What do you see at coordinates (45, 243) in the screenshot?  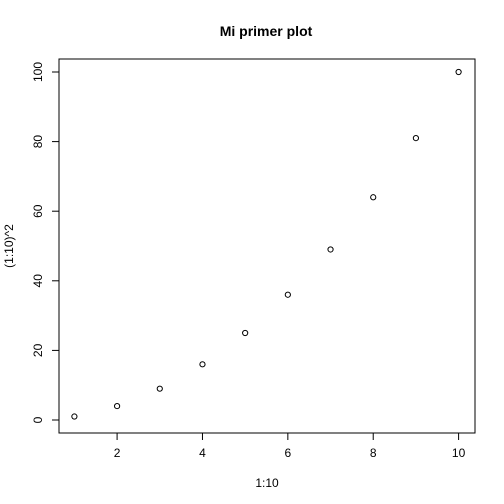 I see `y-axis: 0 20 40 60 80 100` at bounding box center [45, 243].